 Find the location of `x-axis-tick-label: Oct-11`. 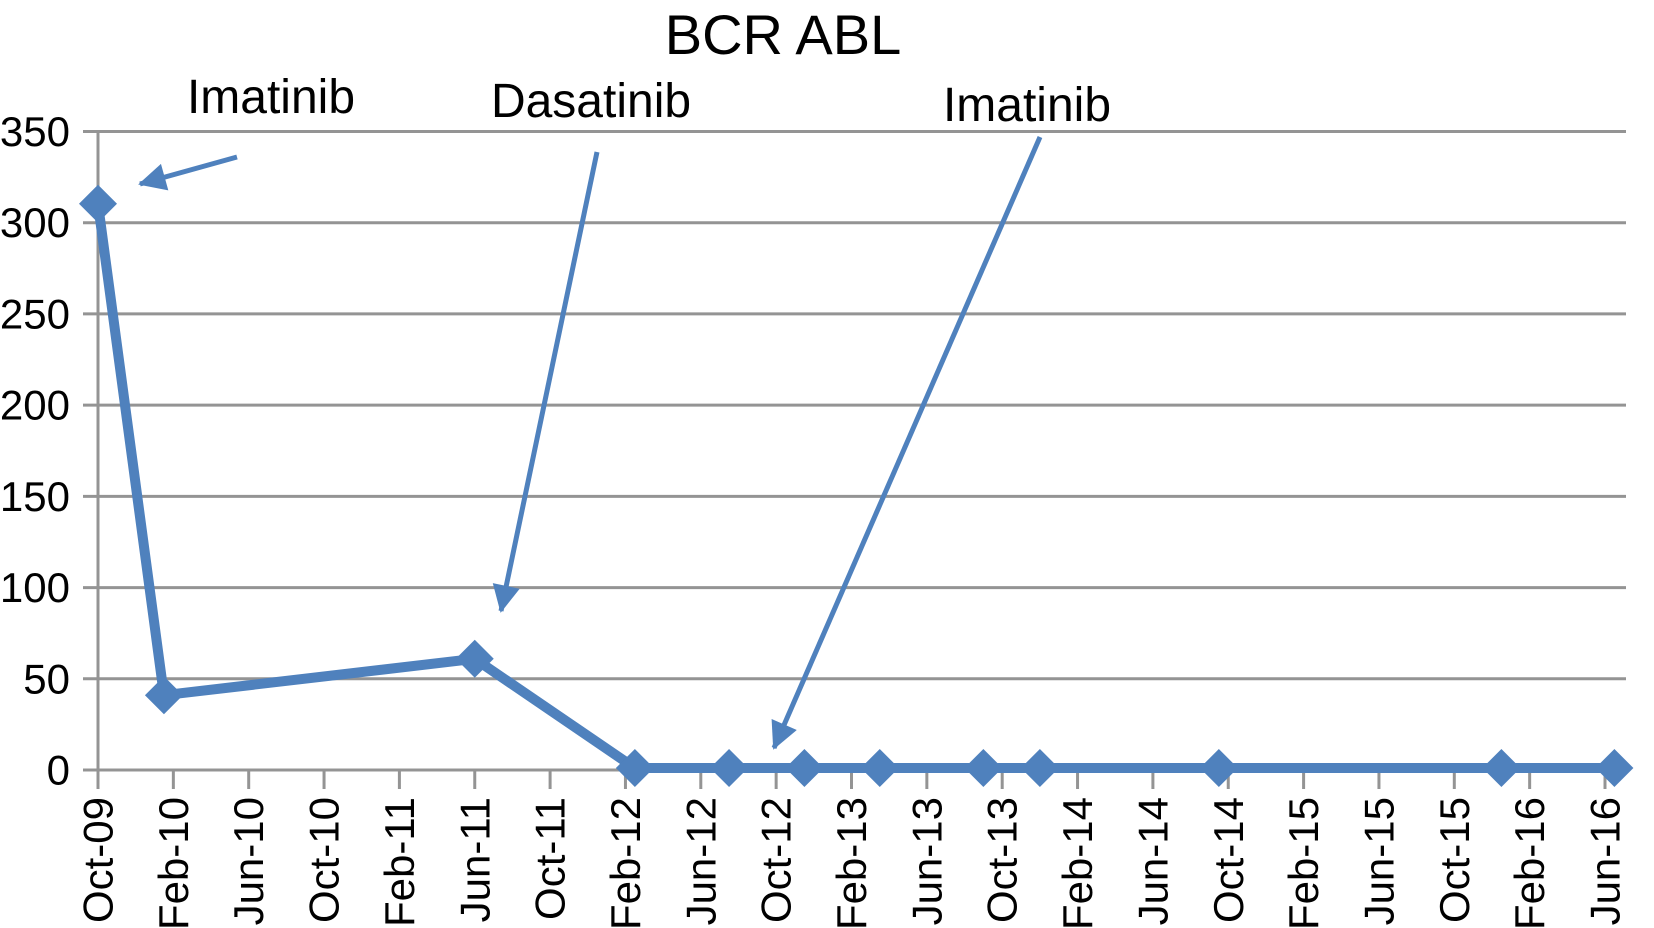

x-axis-tick-label: Oct-11 is located at coordinates (550, 858).